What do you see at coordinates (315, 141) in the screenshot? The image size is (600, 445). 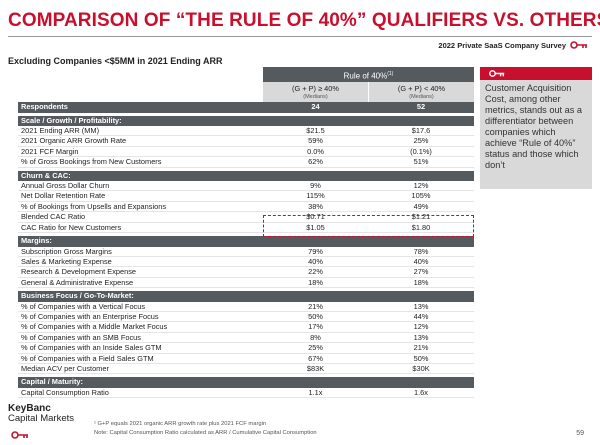 I see `row-value-qualifiers: 59%` at bounding box center [315, 141].